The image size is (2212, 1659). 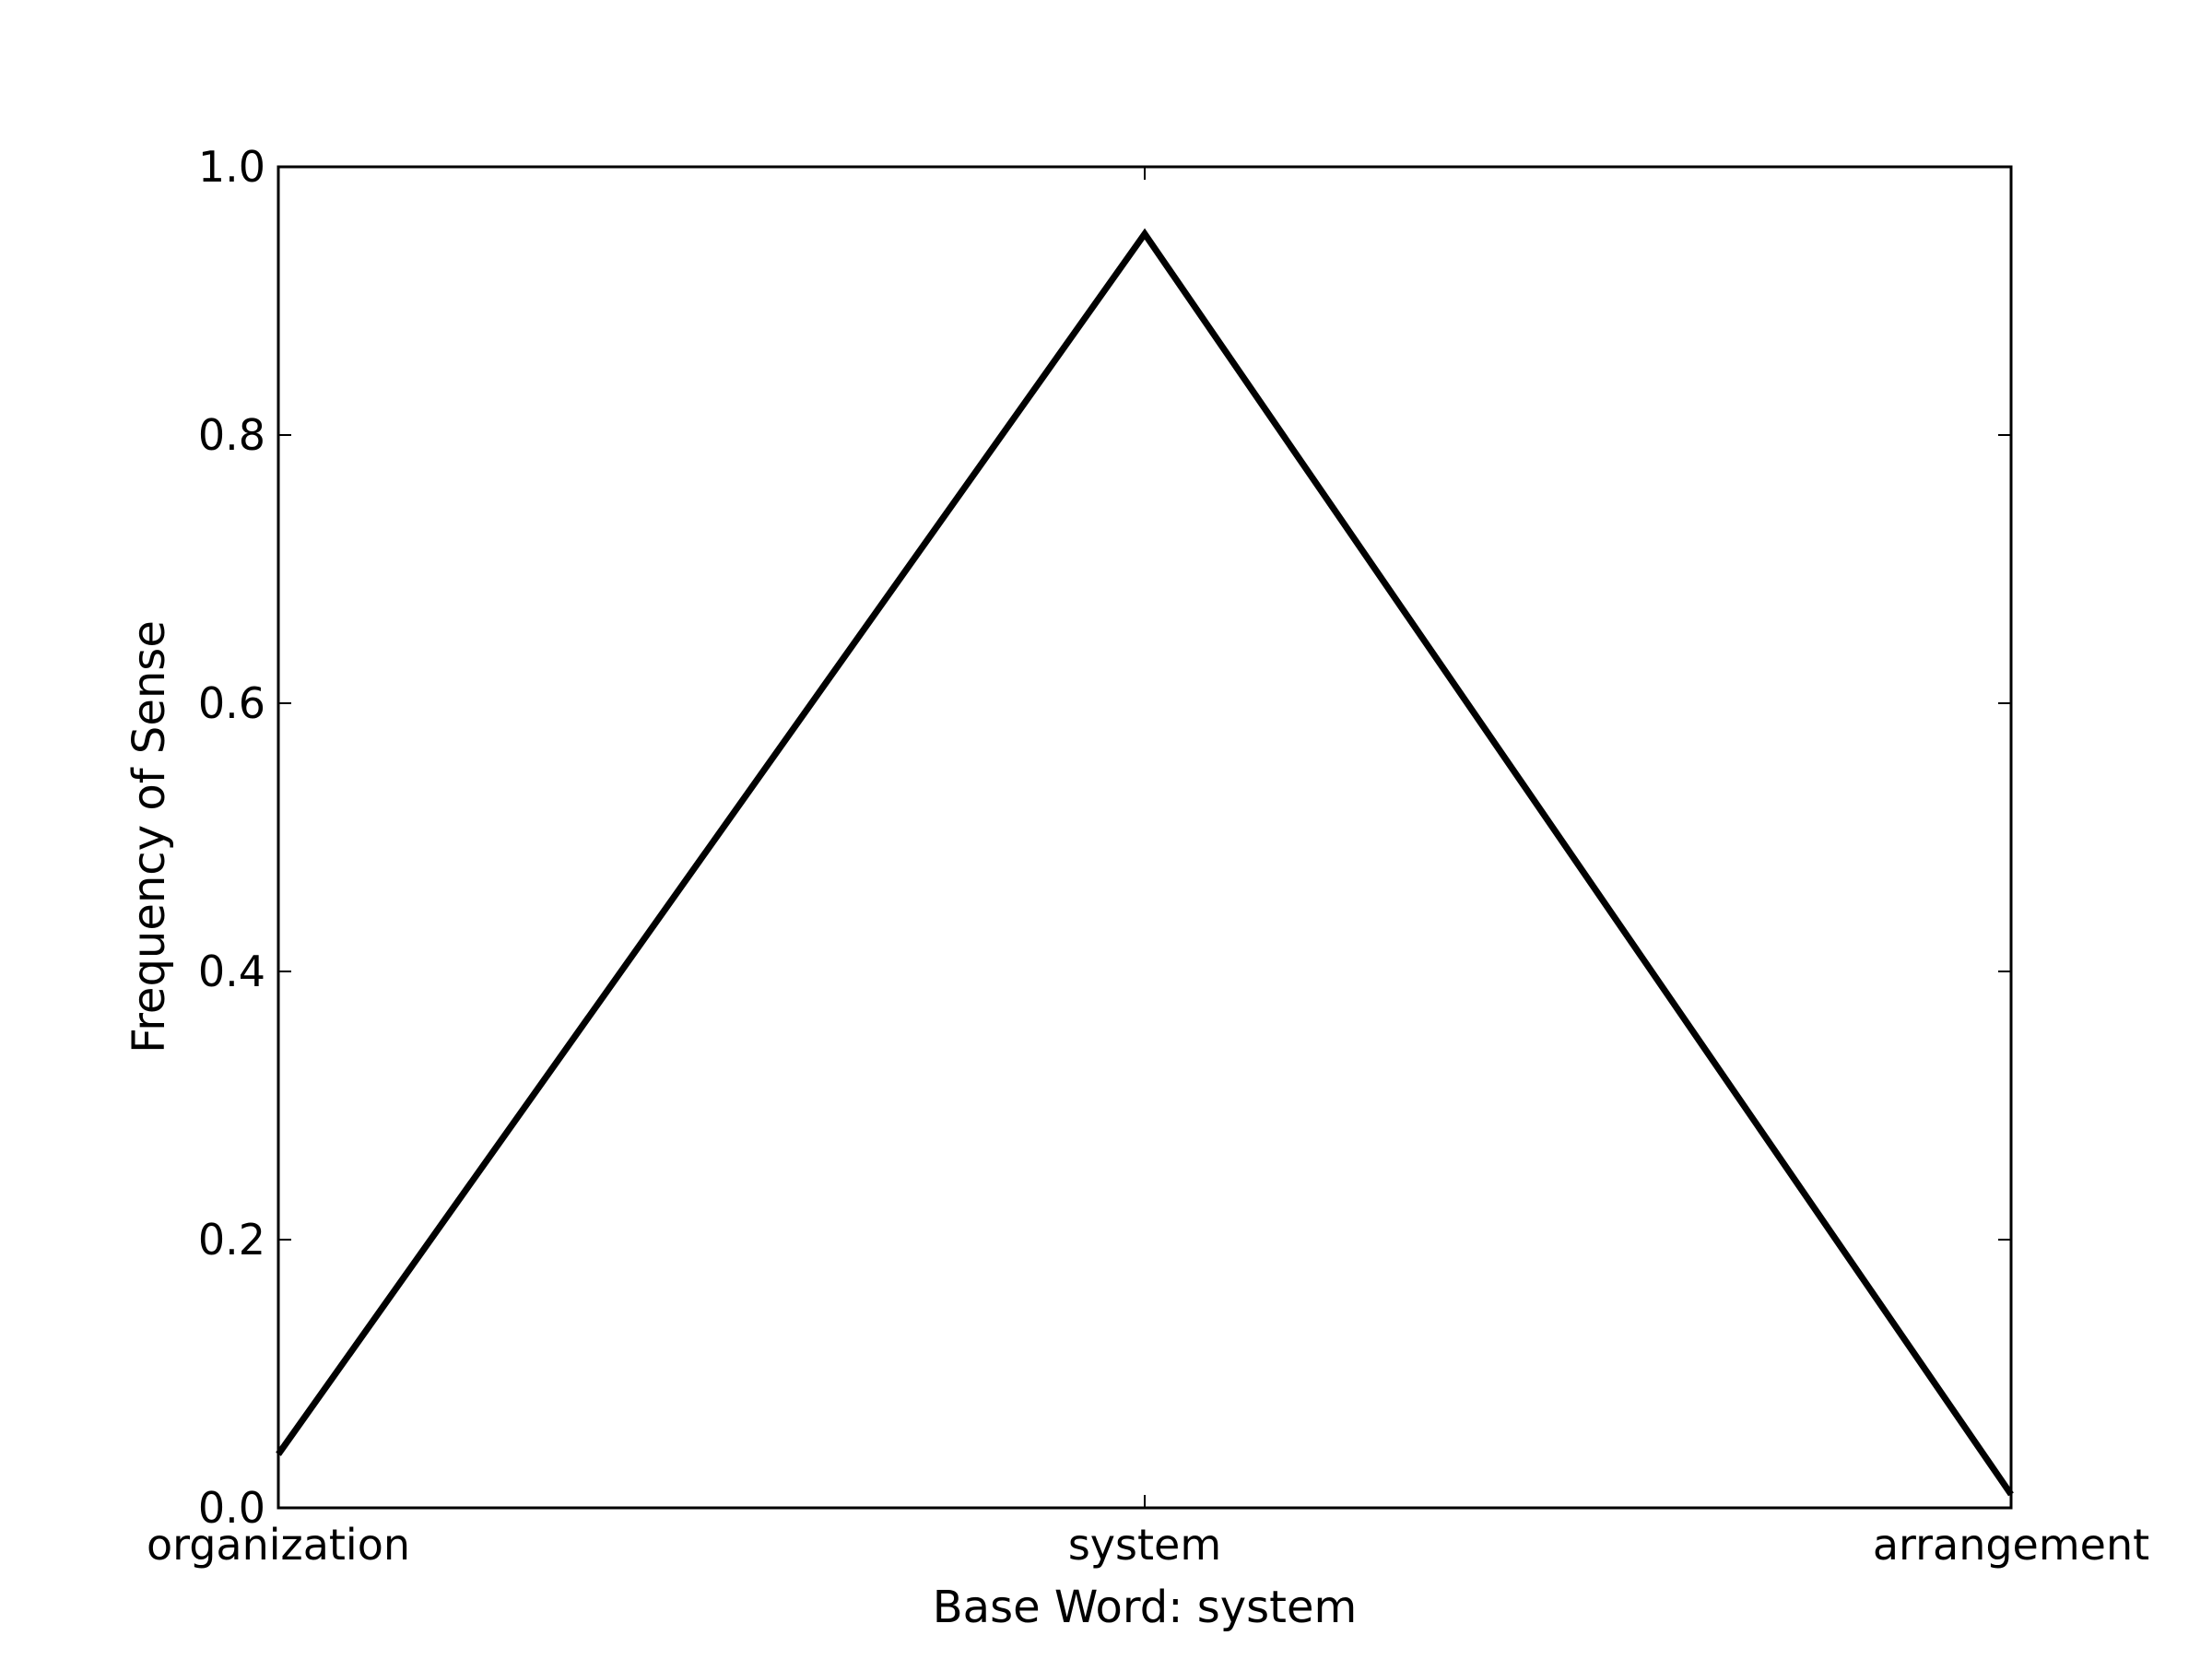 I want to click on y-axis-label: Frequency of Sense, so click(x=149, y=836).